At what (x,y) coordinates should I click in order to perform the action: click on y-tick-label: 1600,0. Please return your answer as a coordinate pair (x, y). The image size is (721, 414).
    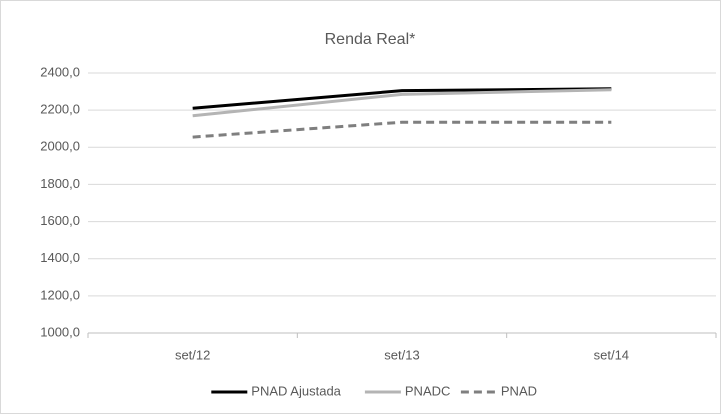
    Looking at the image, I should click on (60, 220).